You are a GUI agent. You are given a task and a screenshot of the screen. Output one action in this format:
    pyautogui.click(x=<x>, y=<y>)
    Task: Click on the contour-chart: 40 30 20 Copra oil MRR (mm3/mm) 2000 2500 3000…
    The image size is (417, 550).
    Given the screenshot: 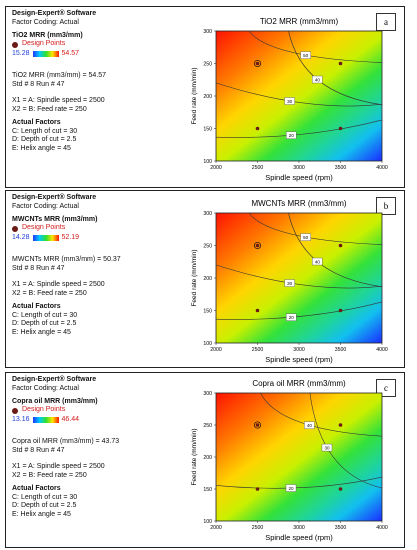 What is the action you would take?
    pyautogui.click(x=289, y=460)
    